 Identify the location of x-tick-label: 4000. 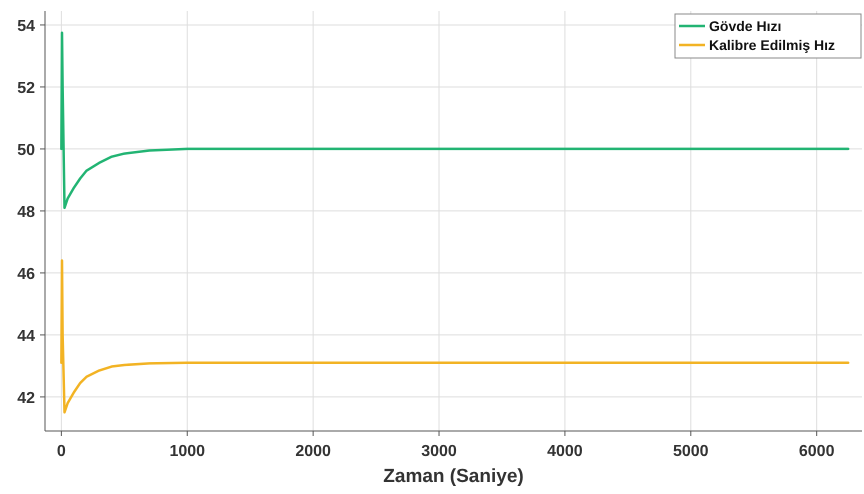
(565, 451).